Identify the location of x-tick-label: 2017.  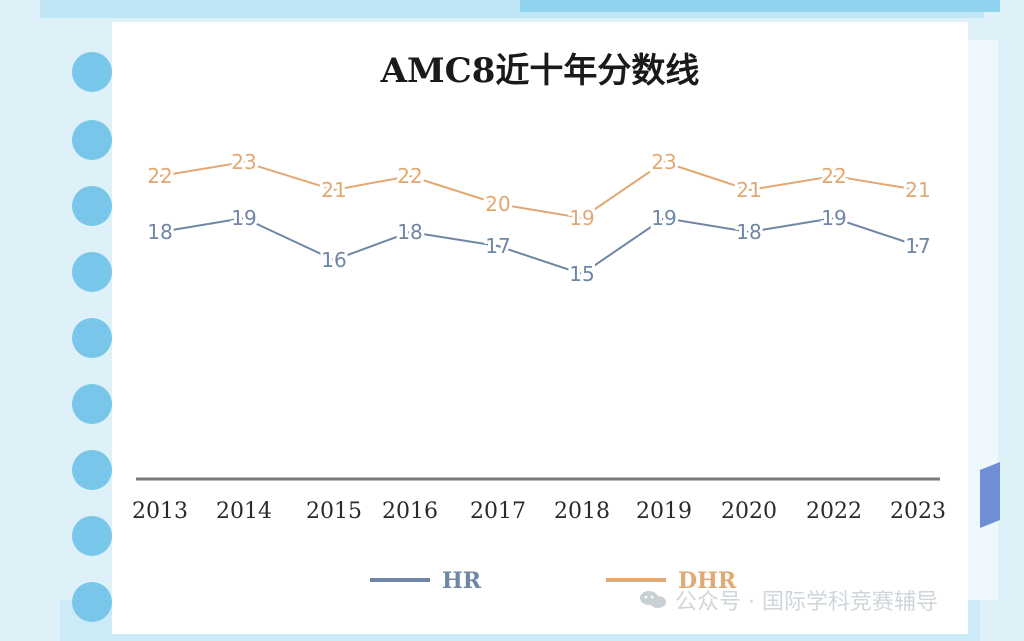
(498, 511).